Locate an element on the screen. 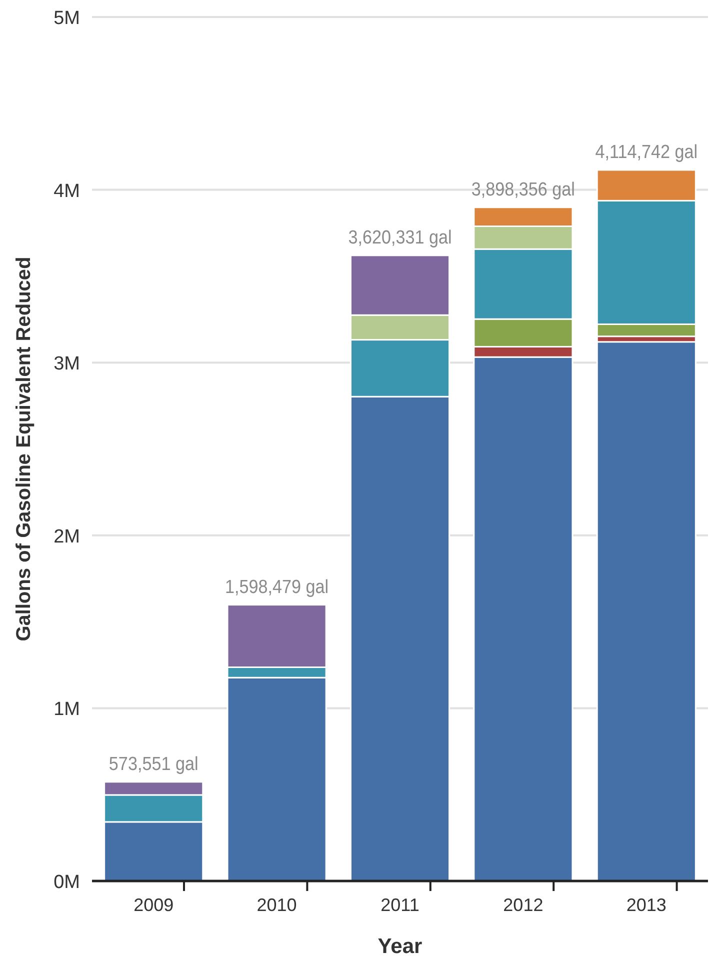  total-label: 573,551 gal is located at coordinates (153, 763).